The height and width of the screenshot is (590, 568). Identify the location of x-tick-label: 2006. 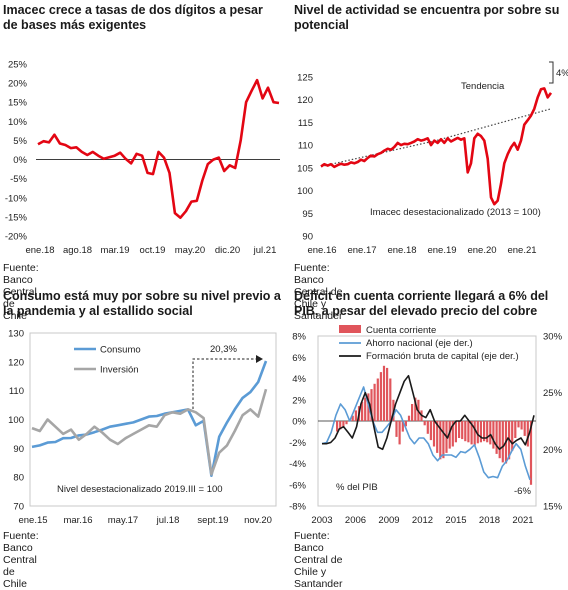
(355, 520).